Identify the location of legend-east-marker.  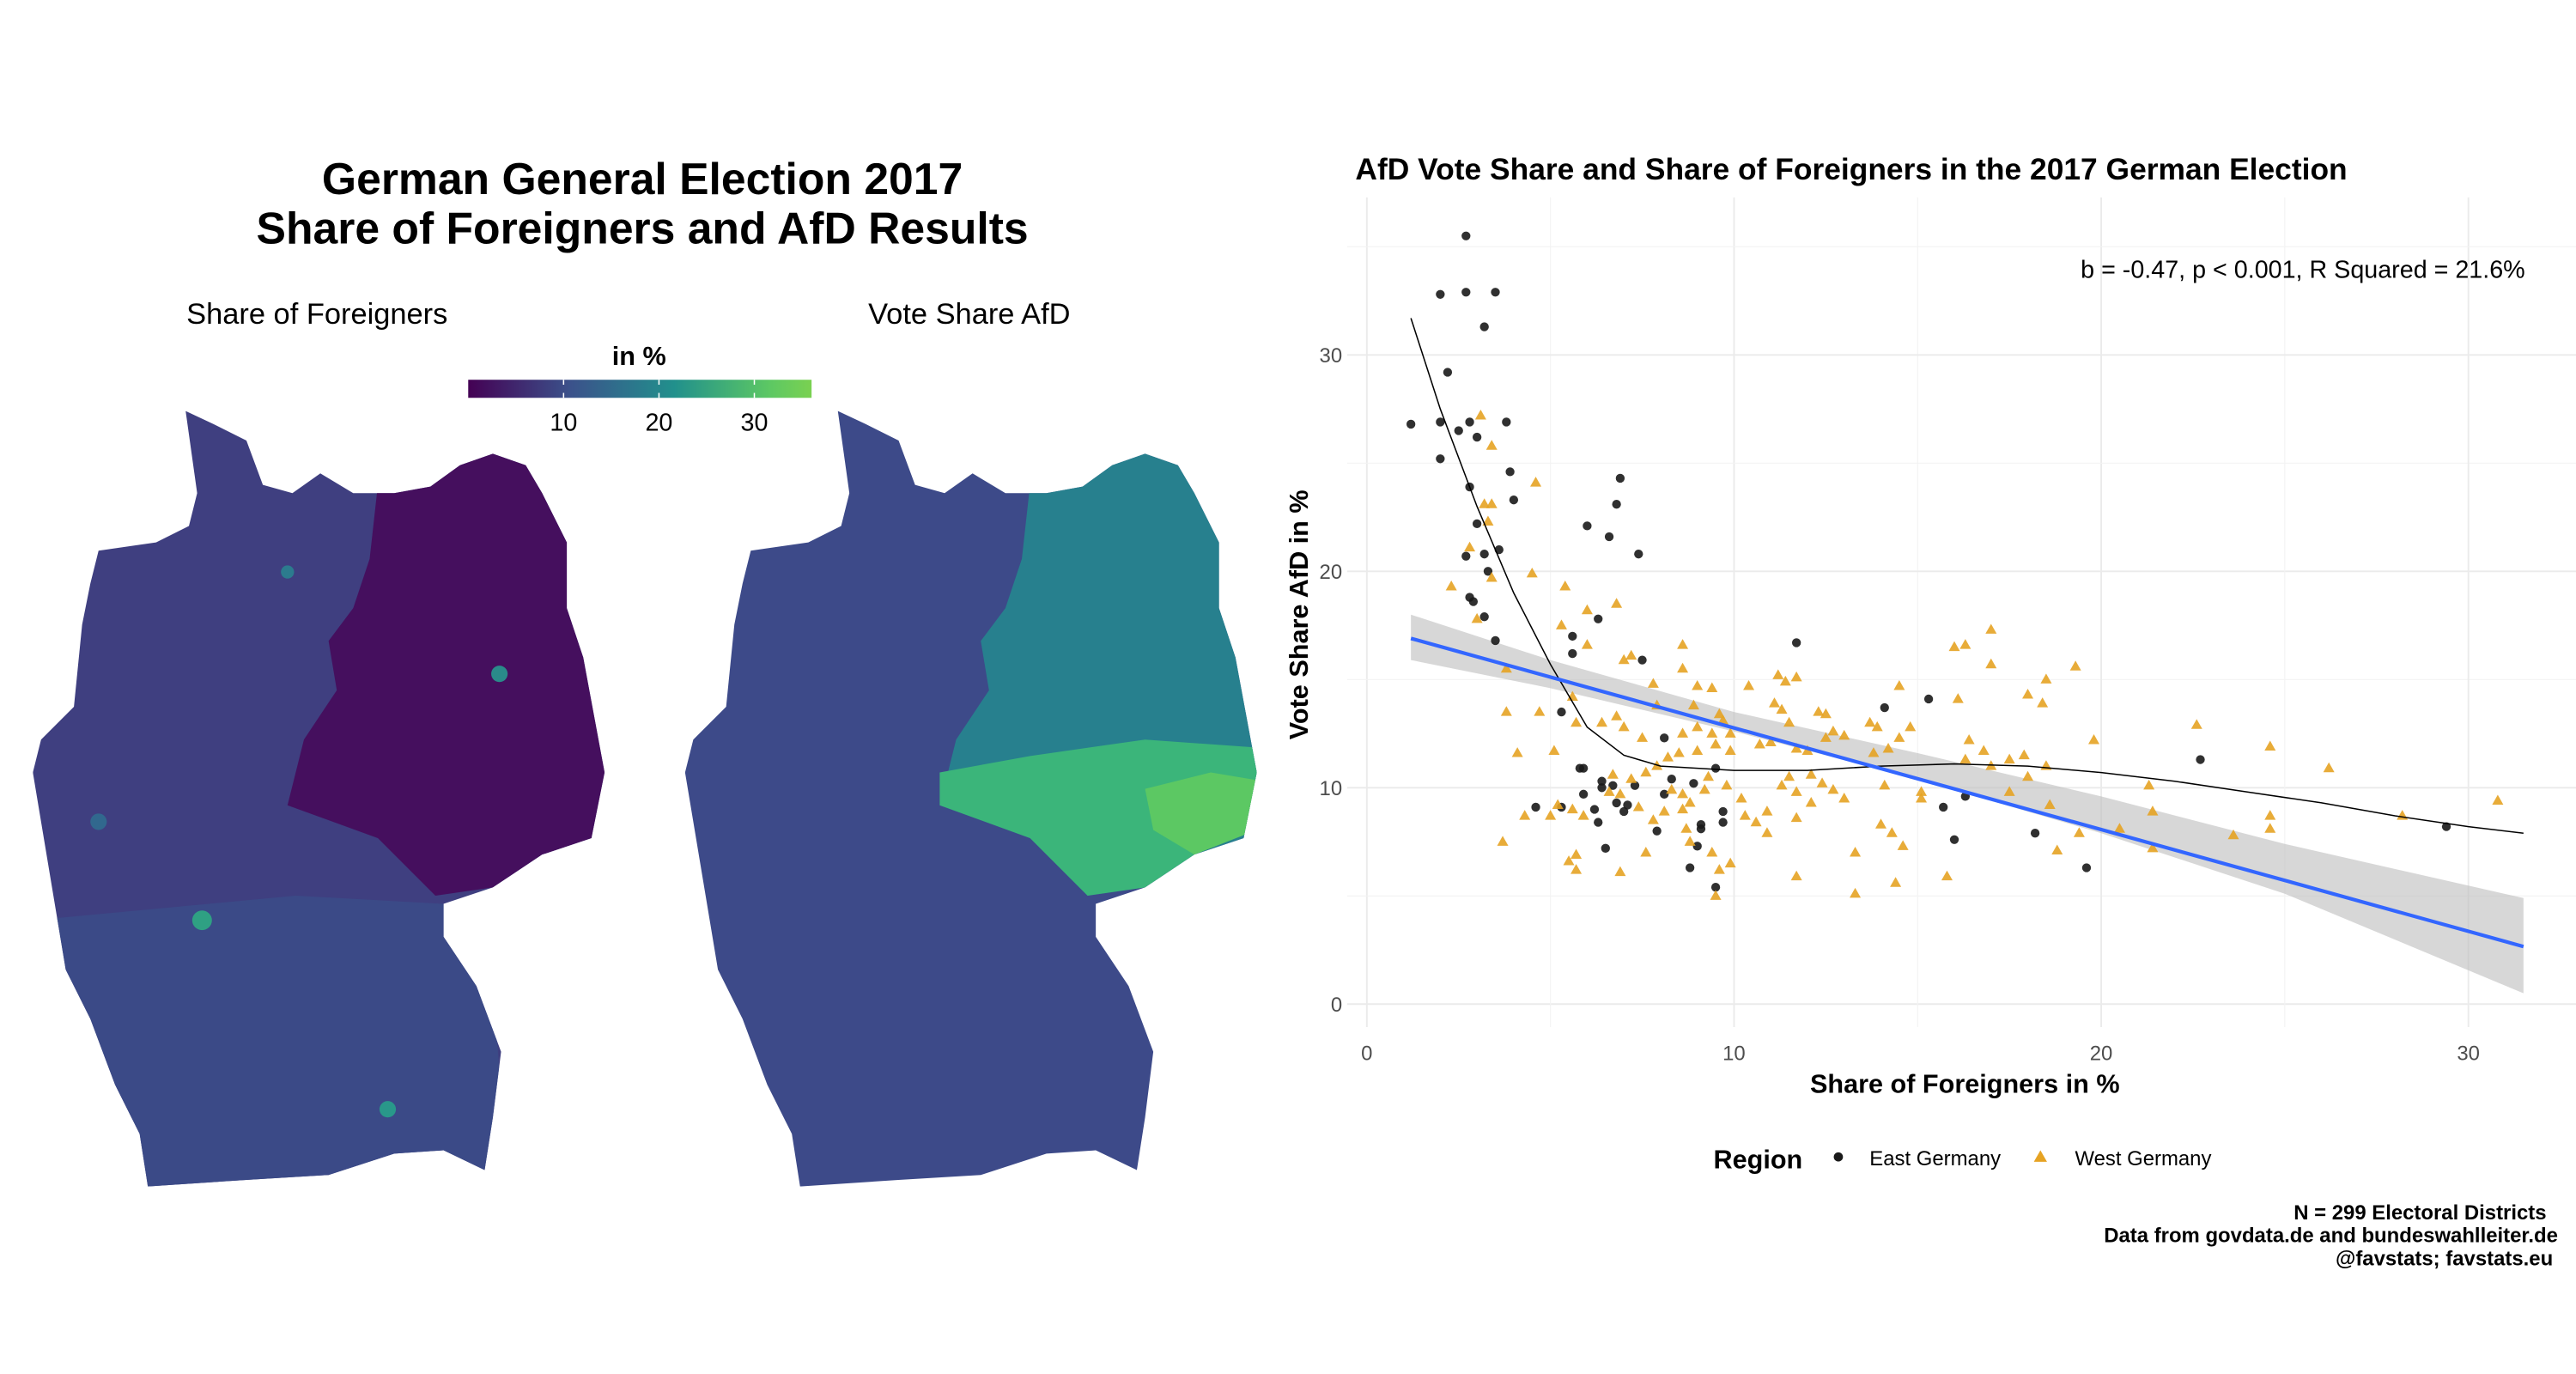
(1838, 1157).